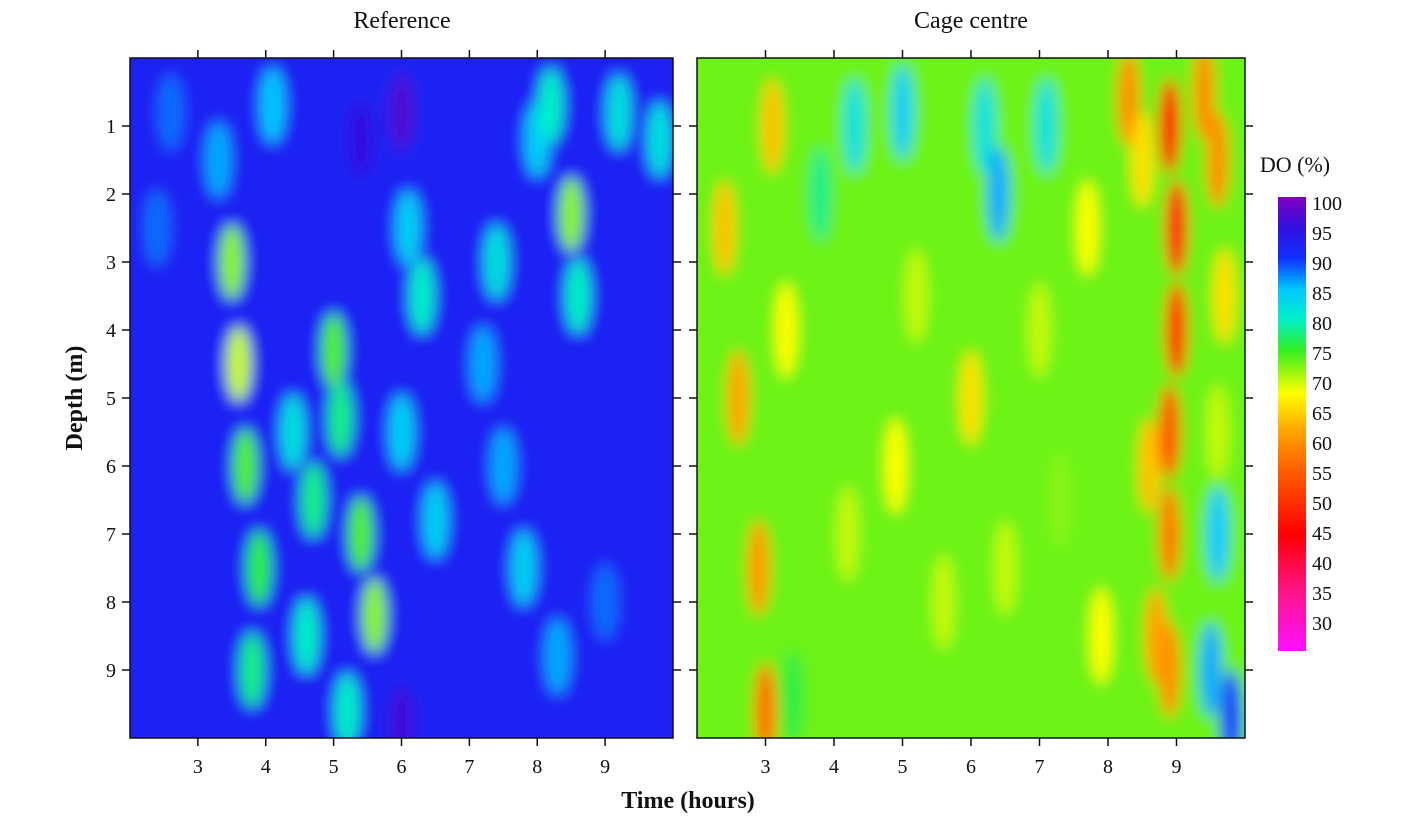 Image resolution: width=1412 pixels, height=825 pixels. I want to click on colorbar-tick-label: 65, so click(1322, 414).